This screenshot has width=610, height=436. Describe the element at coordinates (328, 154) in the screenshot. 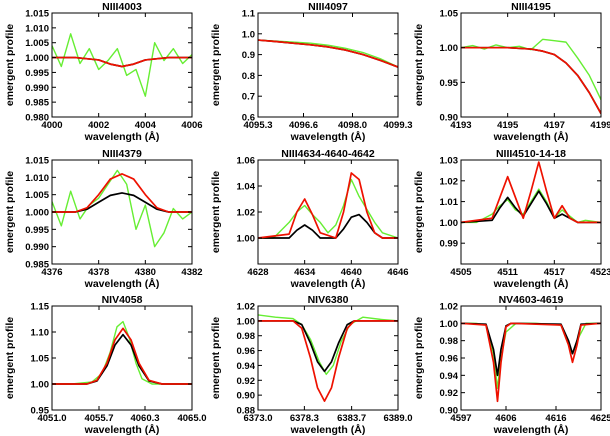

I see `panel-title: NIII4634-4640-4642` at that location.